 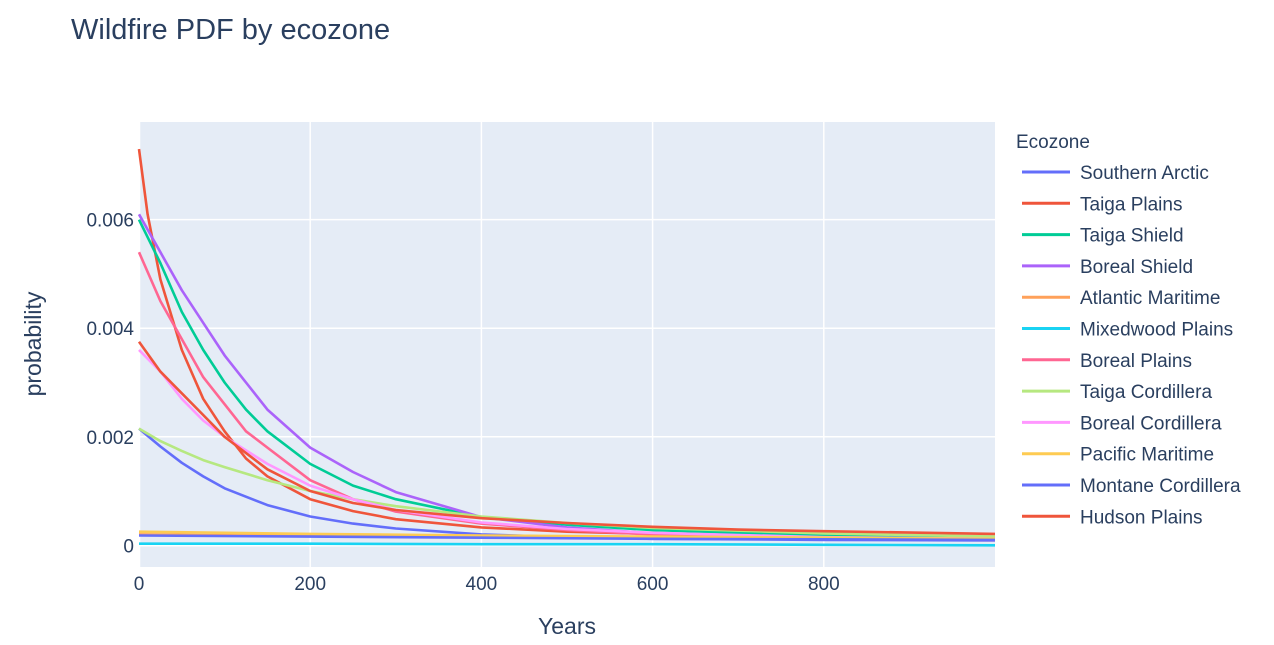 I want to click on legend-label: Taiga Plains, so click(x=1131, y=204).